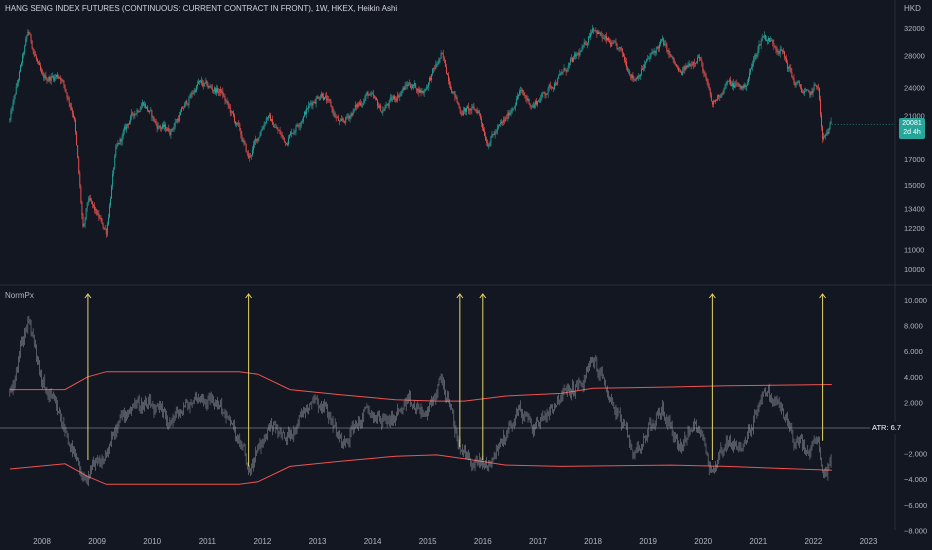 The width and height of the screenshot is (932, 550). I want to click on x-tick-label: 2018, so click(593, 541).